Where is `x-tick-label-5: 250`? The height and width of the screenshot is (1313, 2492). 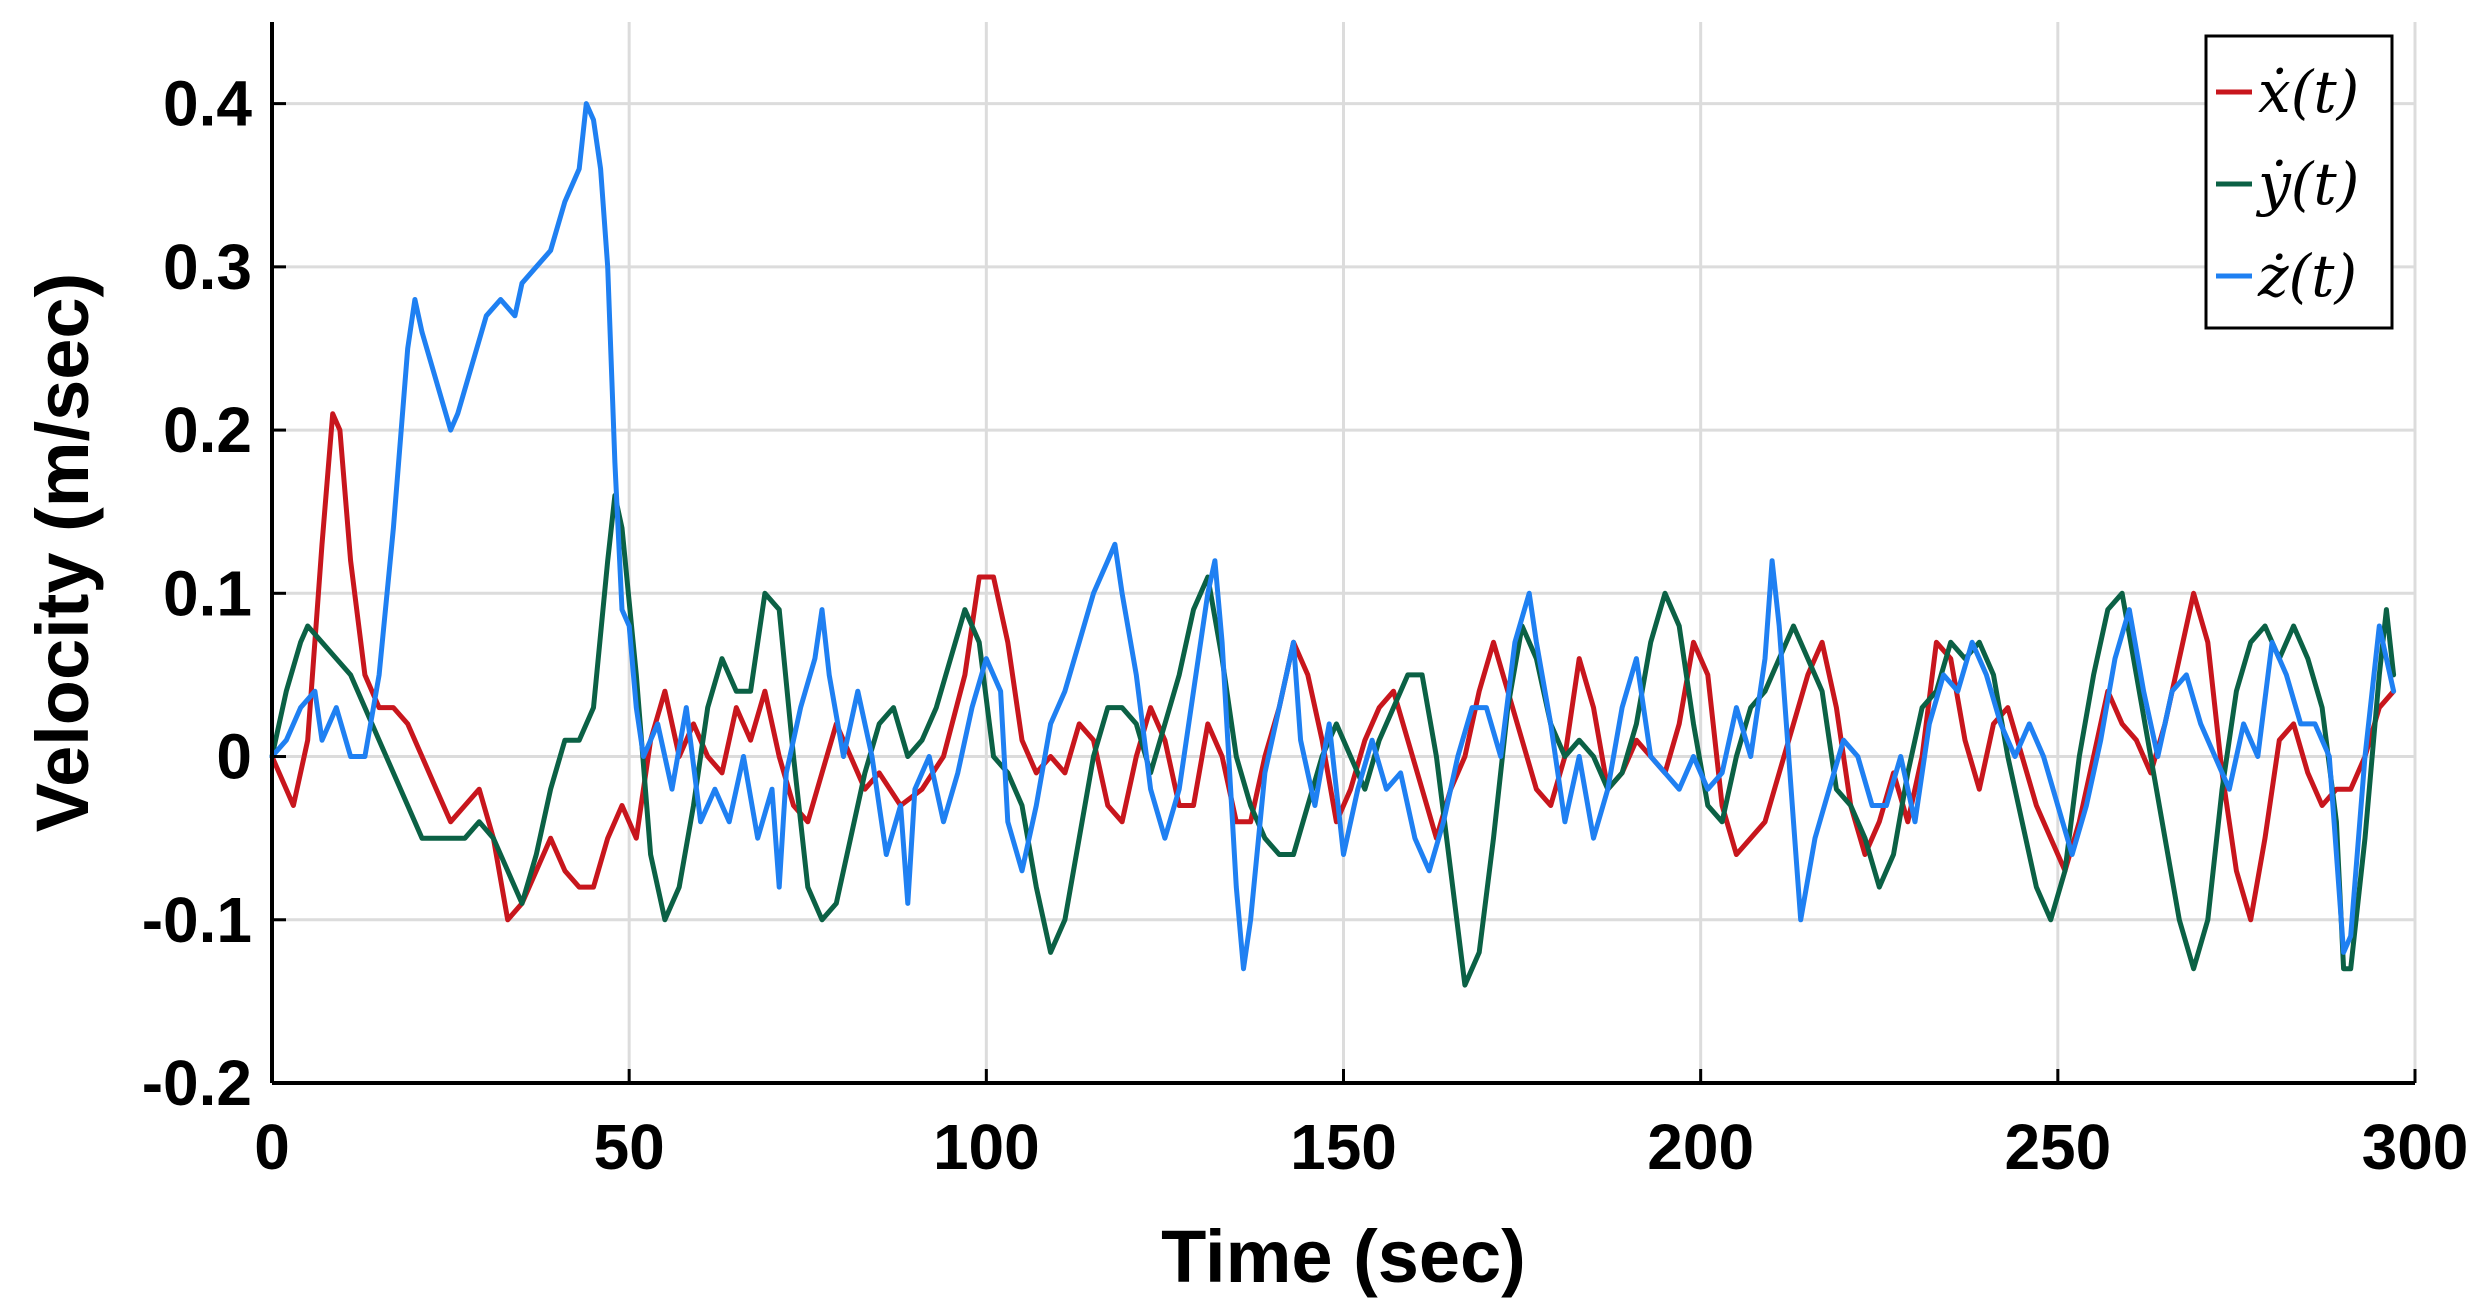 x-tick-label-5: 250 is located at coordinates (2057, 1147).